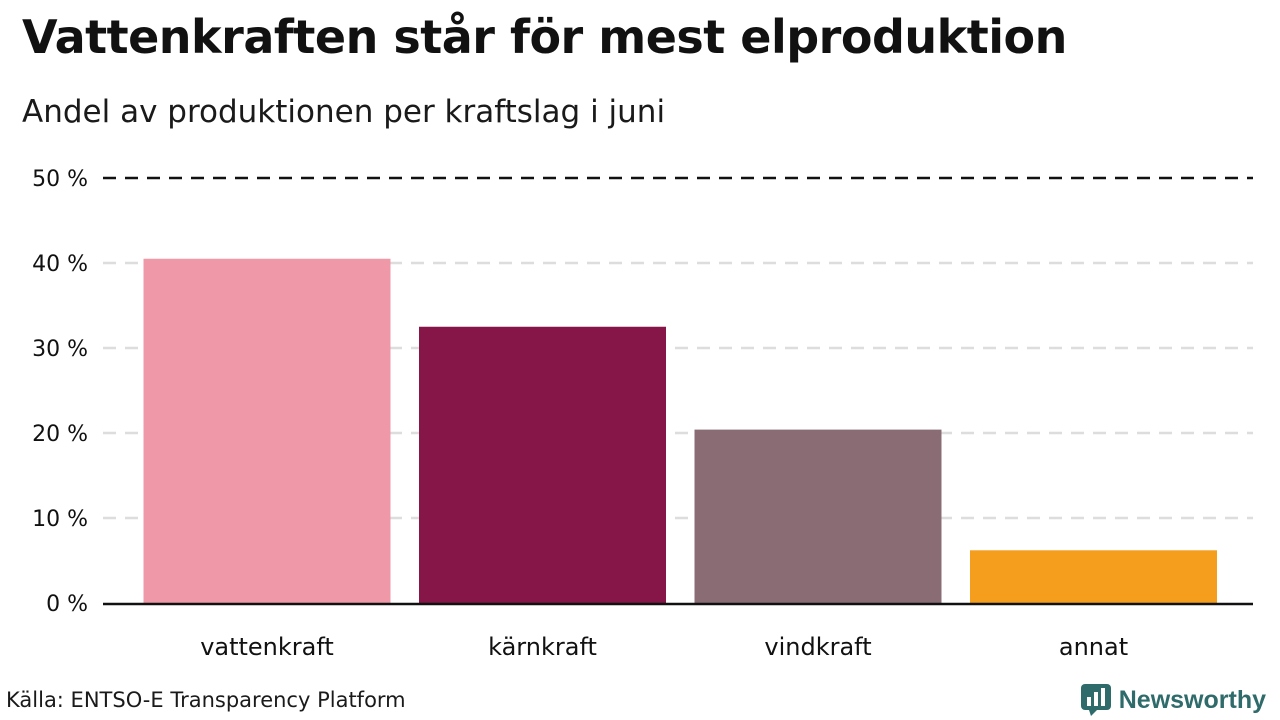  What do you see at coordinates (60, 392) in the screenshot?
I see `y-axis-tick-labels: 0 % 10 % 20 % 30 % 40 % 50 %` at bounding box center [60, 392].